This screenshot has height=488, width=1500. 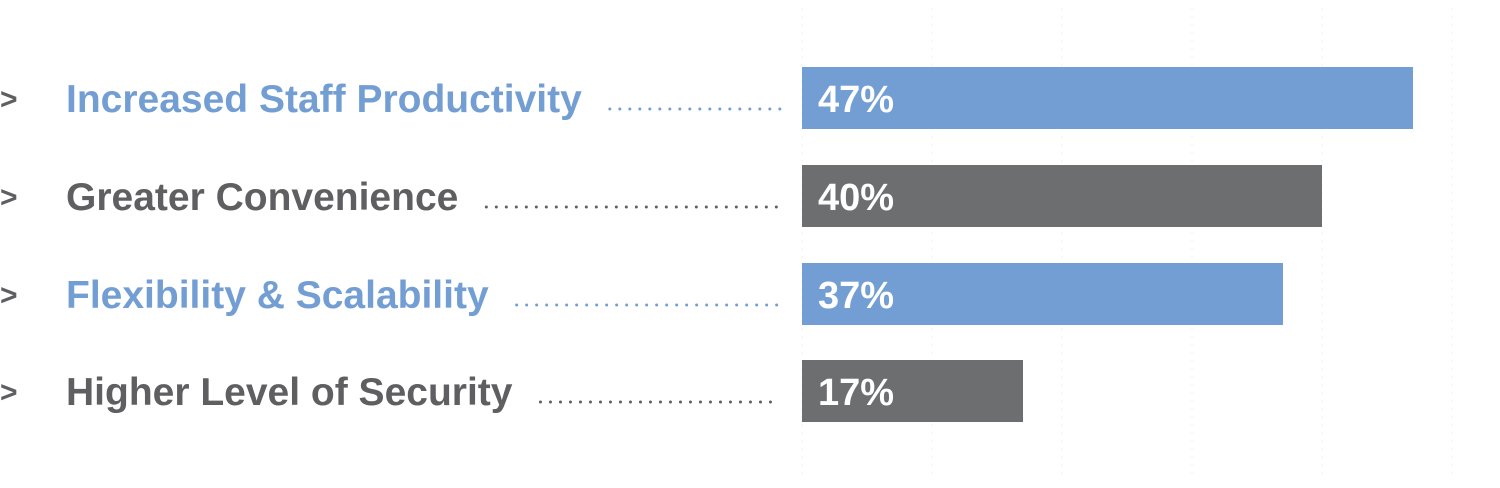 What do you see at coordinates (856, 100) in the screenshot?
I see `bar-value-label: 47%` at bounding box center [856, 100].